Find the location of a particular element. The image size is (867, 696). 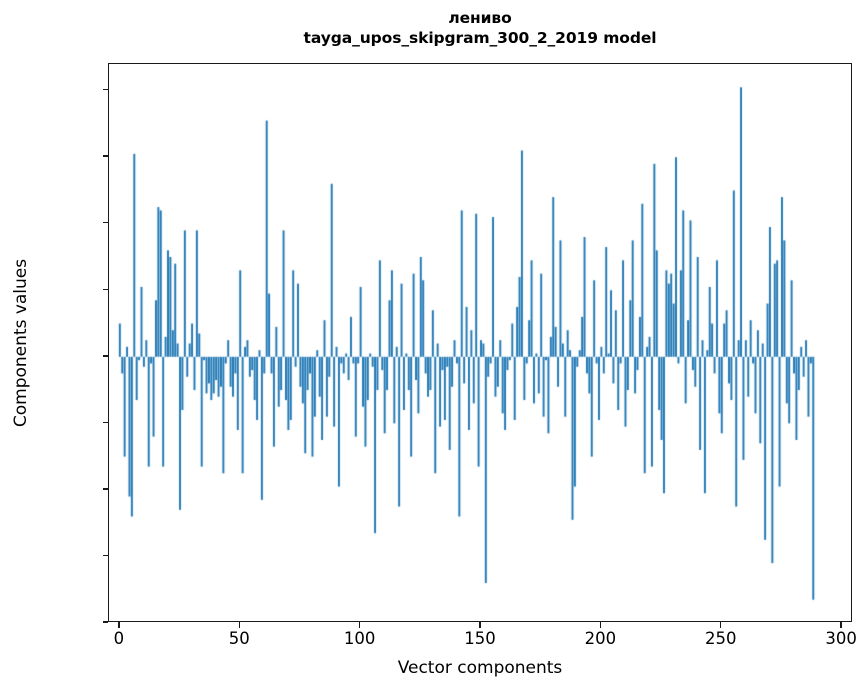

x-tick-label: 200 is located at coordinates (600, 638).